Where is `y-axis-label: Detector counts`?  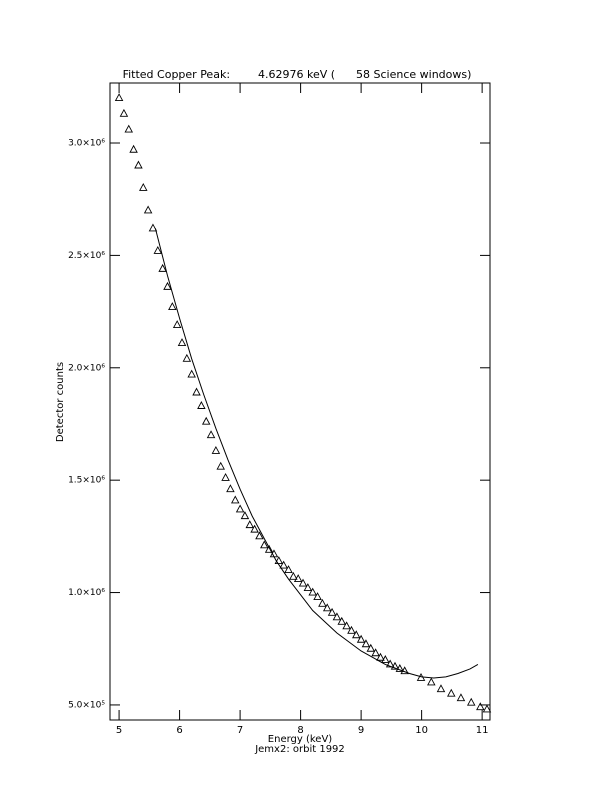 y-axis-label: Detector counts is located at coordinates (60, 402).